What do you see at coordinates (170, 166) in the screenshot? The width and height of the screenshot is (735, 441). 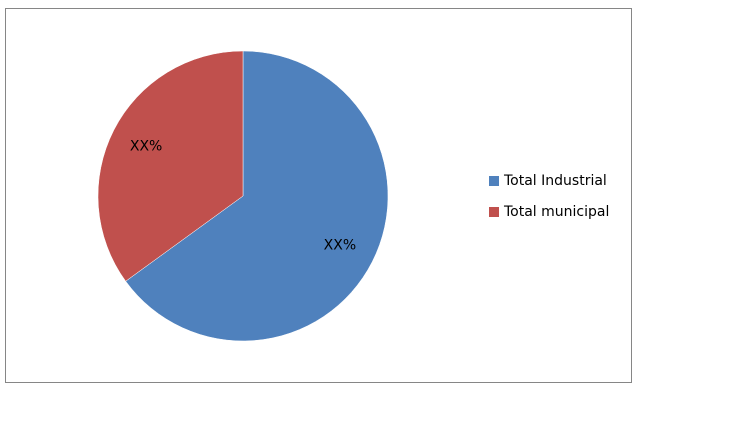 I see `pie-slice` at bounding box center [170, 166].